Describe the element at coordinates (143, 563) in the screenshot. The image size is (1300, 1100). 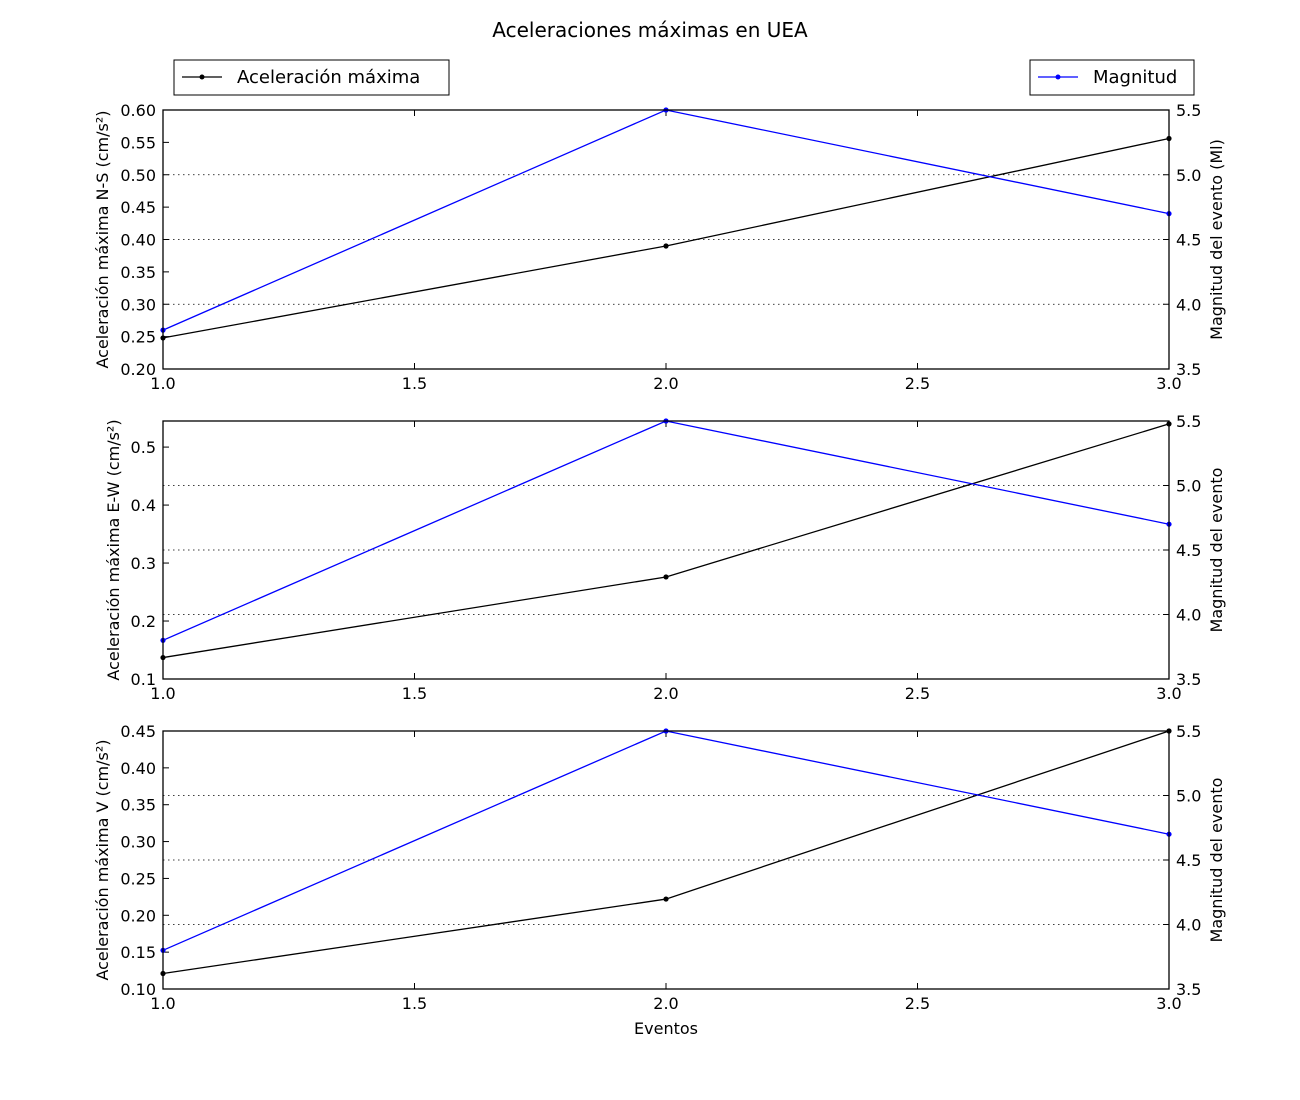
I see `y-tick-label: 0.3` at that location.